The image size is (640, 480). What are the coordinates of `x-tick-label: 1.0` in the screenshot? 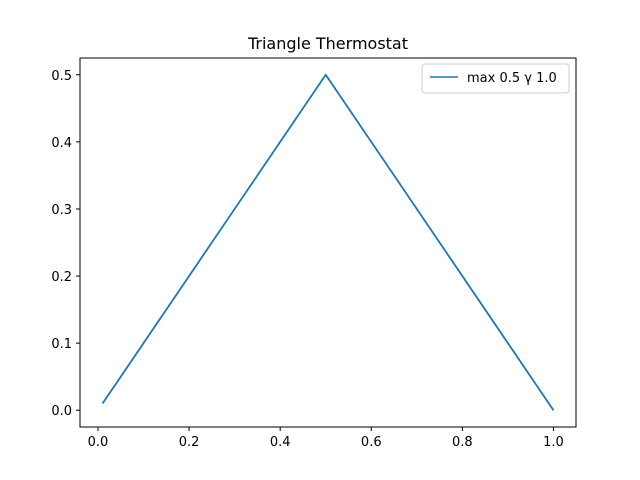 It's located at (553, 442).